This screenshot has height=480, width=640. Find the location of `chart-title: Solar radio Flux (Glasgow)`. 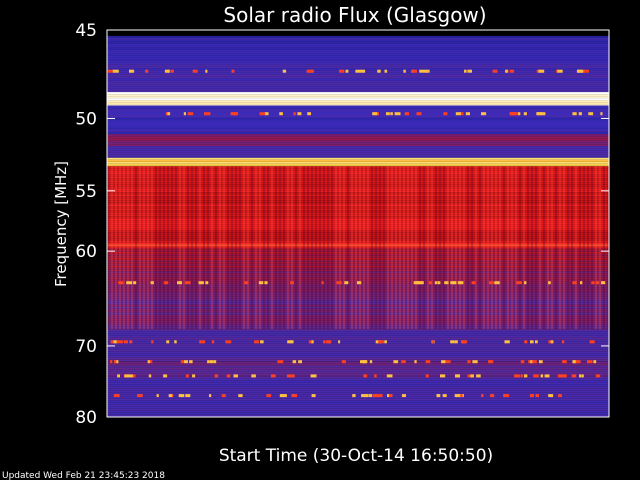

chart-title: Solar radio Flux (Glasgow) is located at coordinates (354, 15).